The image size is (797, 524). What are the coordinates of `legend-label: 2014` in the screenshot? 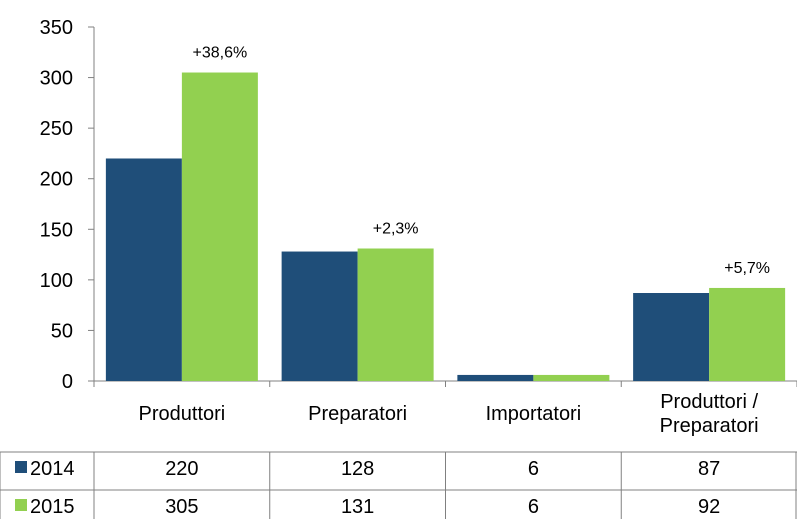 It's located at (52, 469).